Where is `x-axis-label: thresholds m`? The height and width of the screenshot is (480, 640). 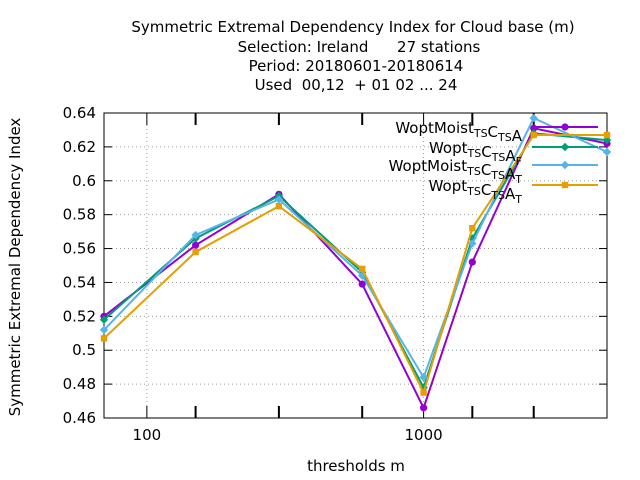
x-axis-label: thresholds m is located at coordinates (356, 466).